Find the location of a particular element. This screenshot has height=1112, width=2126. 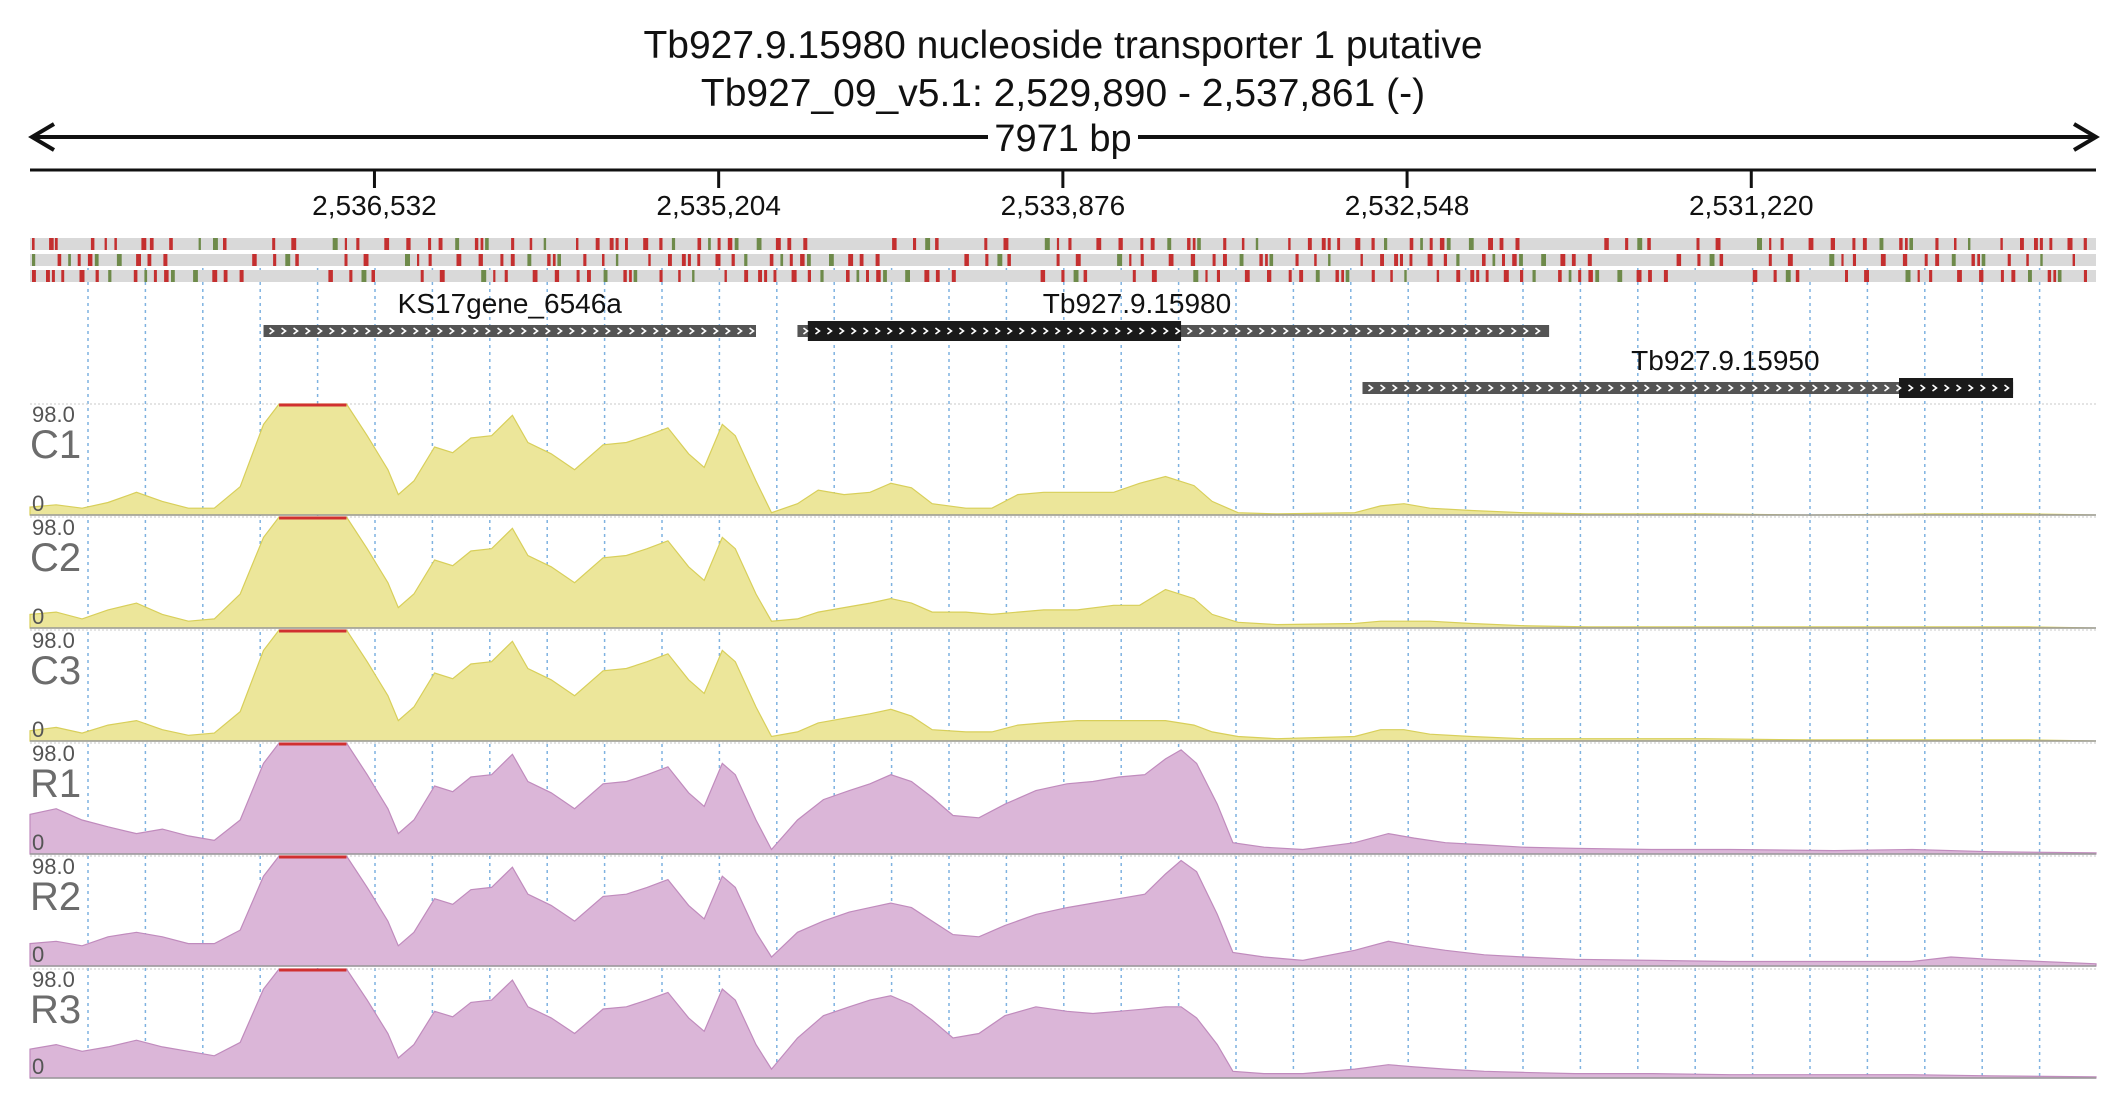

ruler-tick-label: 2,536,532 is located at coordinates (374, 205).